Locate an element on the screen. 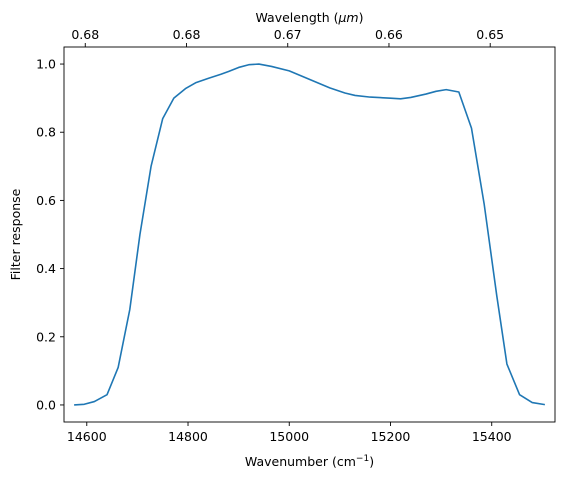 This screenshot has width=570, height=480. bottom-x-axis-ticks: 14600 14800 15000 15200 15400 is located at coordinates (289, 433).